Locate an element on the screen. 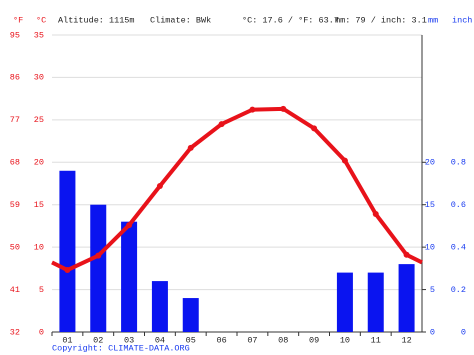  y2-tick-label: 5 is located at coordinates (432, 290).